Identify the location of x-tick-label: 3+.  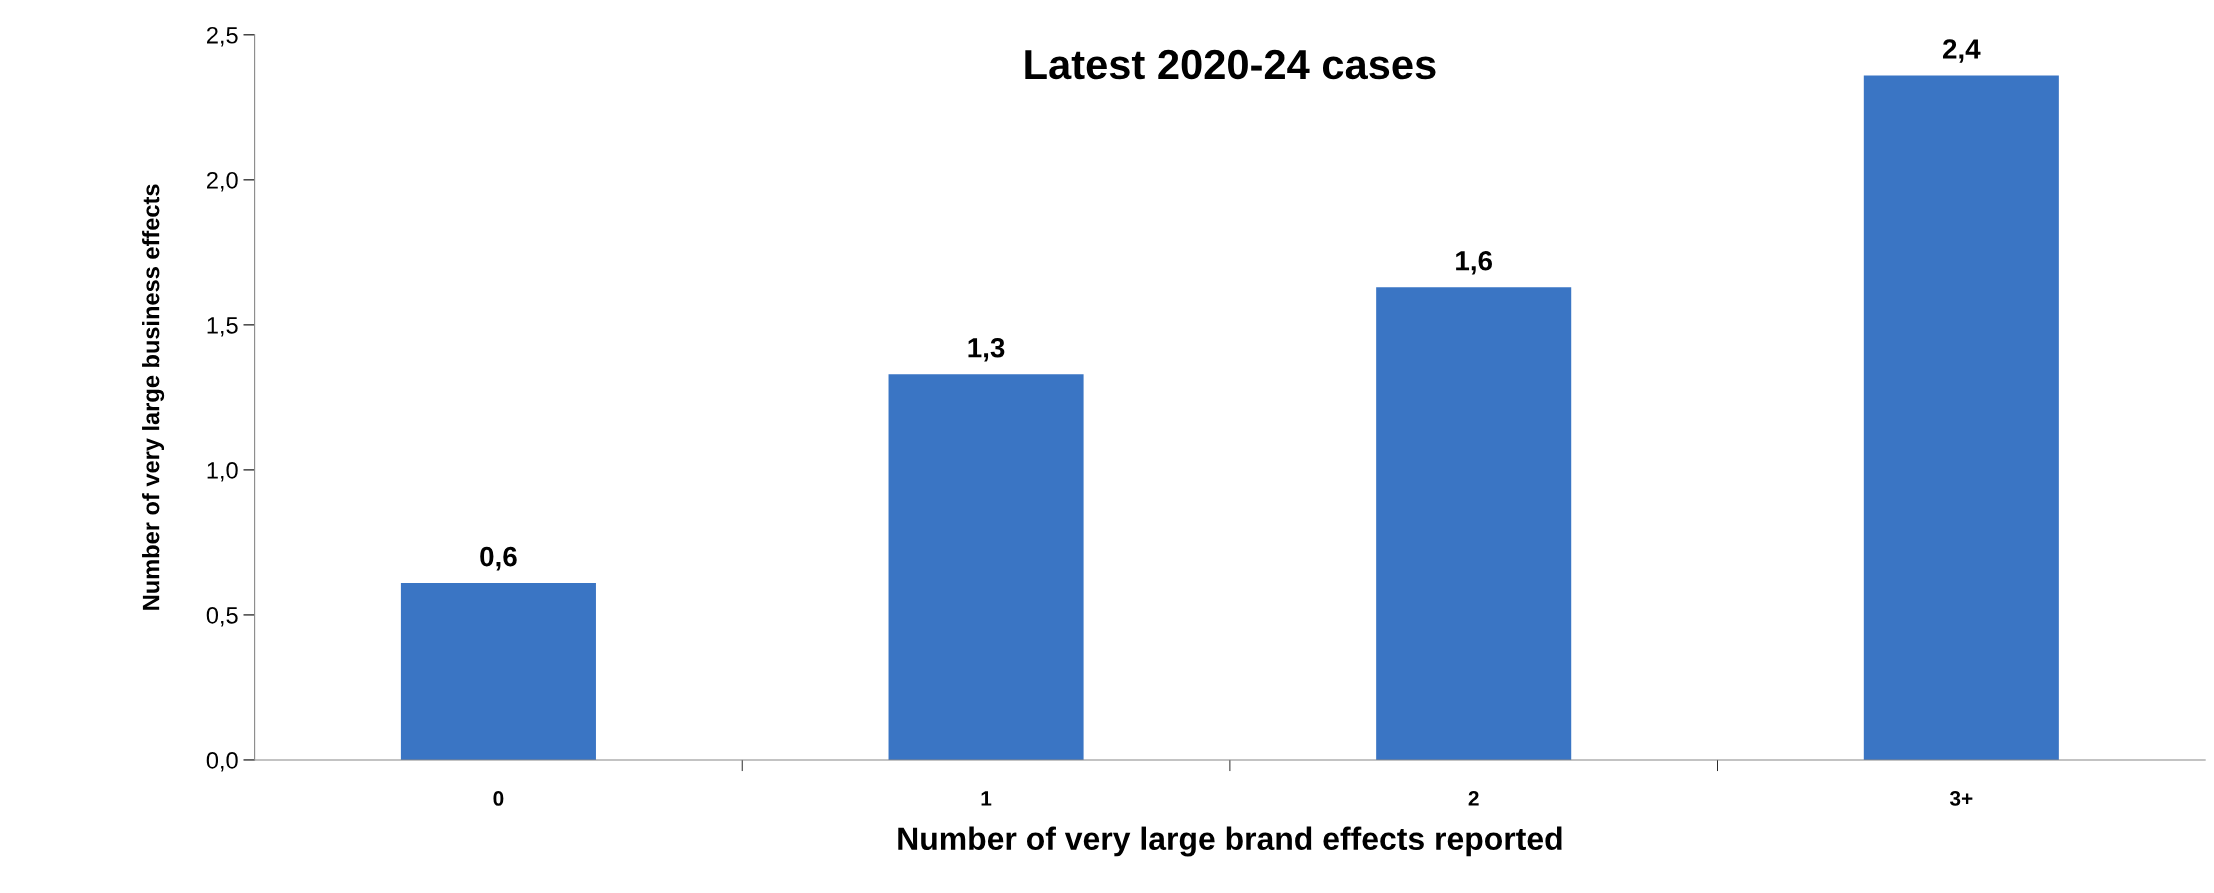
(1961, 798).